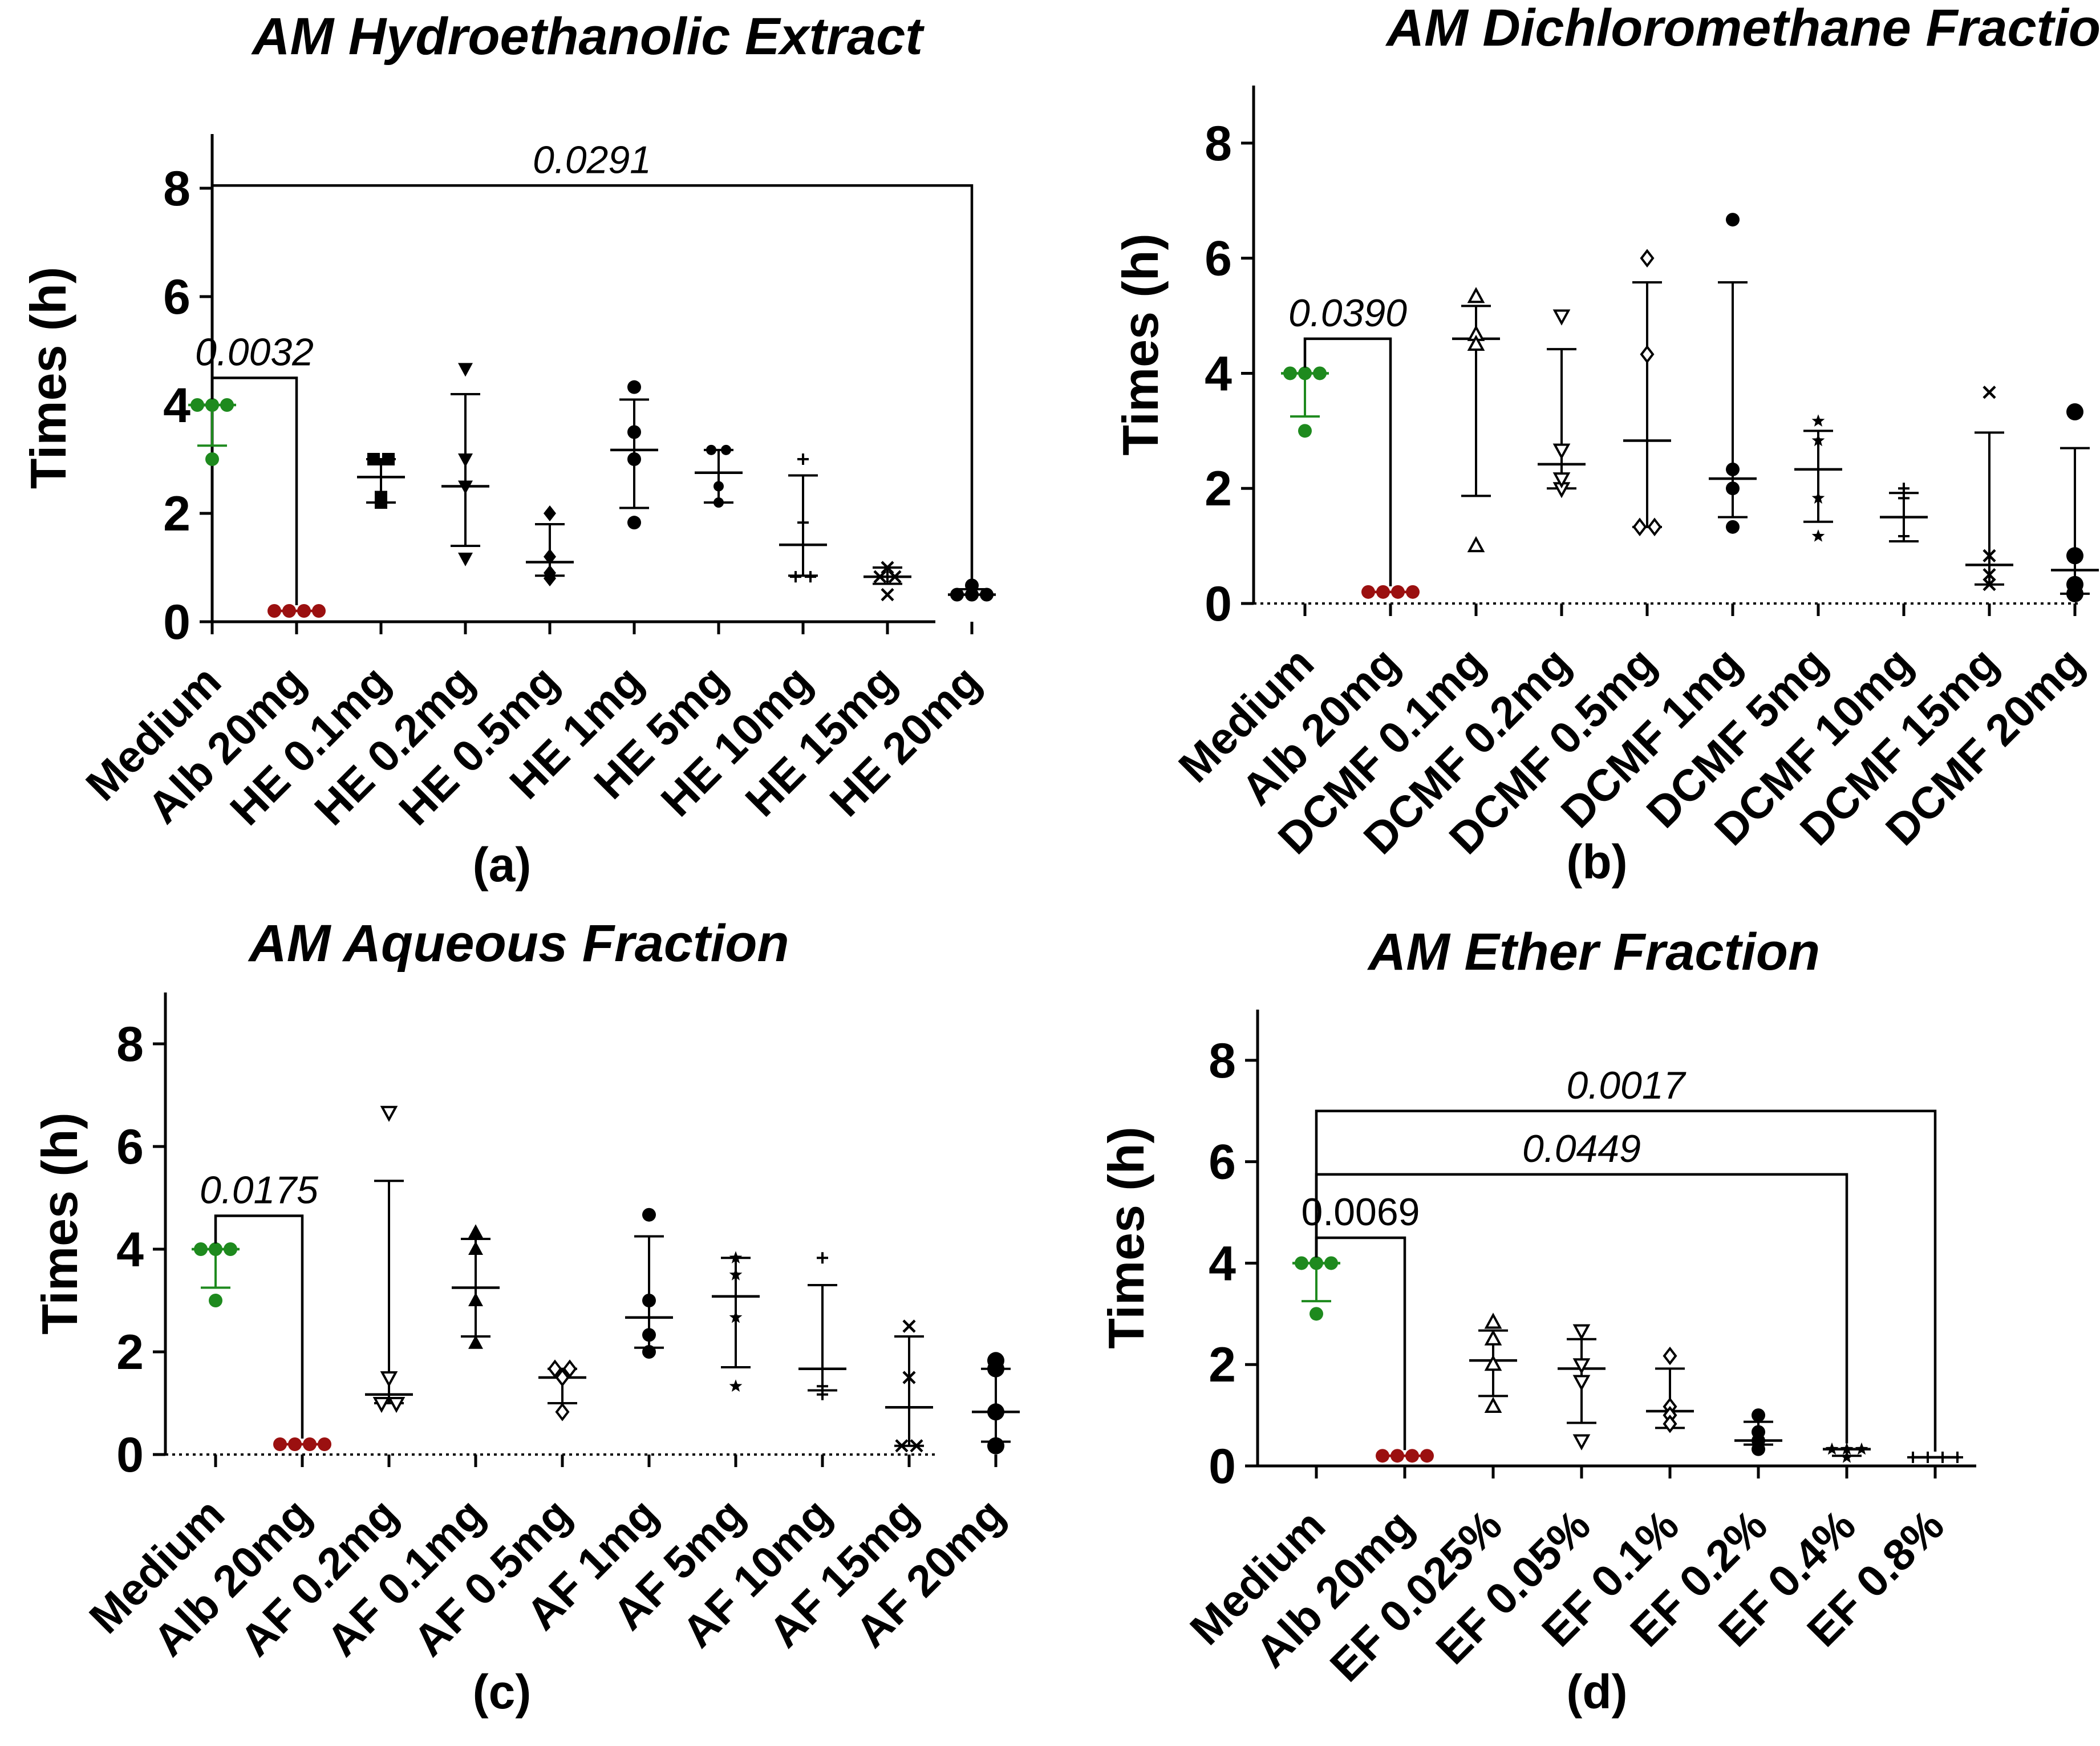  What do you see at coordinates (1596, 862) in the screenshot?
I see `panel-label: (b)` at bounding box center [1596, 862].